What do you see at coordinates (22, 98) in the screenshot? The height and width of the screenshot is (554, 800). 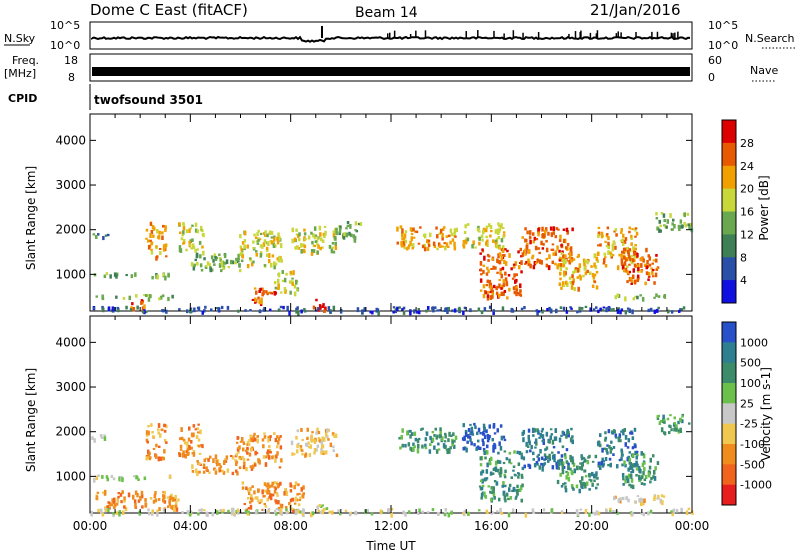 I see `cpid-label: CPID` at bounding box center [22, 98].